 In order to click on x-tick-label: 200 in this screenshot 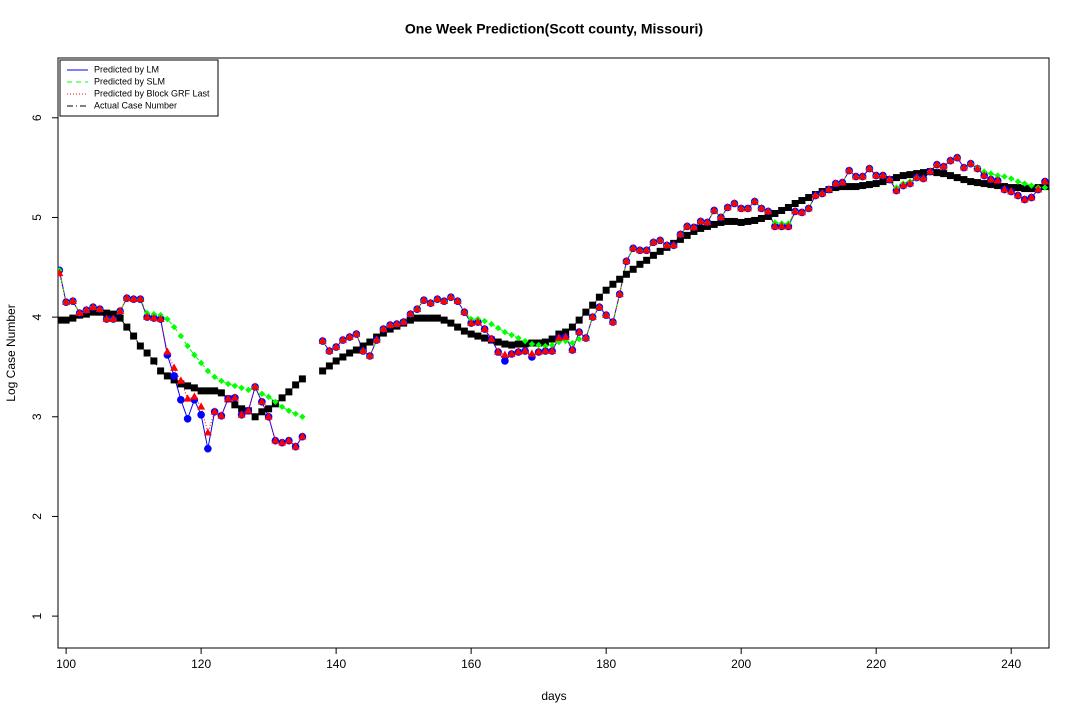, I will do `click(741, 664)`.